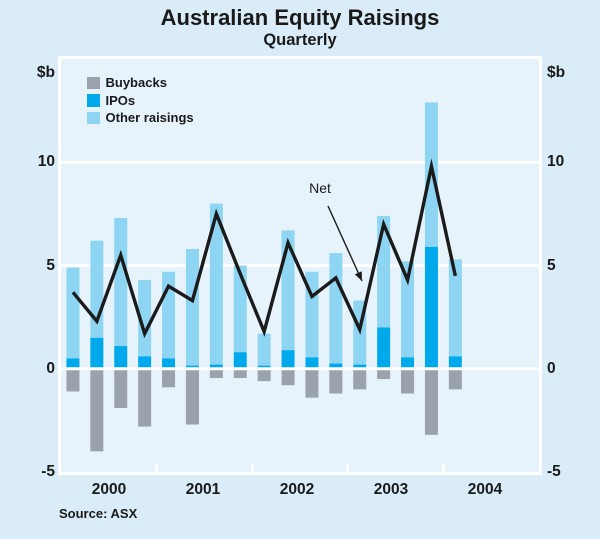 The image size is (600, 539). I want to click on y-axis-unit-left: $b, so click(45, 72).